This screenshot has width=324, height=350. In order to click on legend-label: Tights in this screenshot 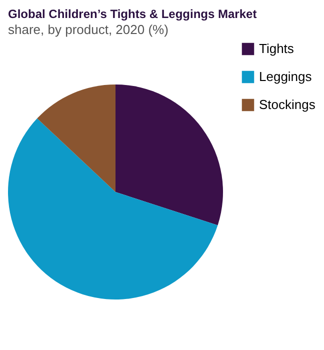, I will do `click(276, 48)`.